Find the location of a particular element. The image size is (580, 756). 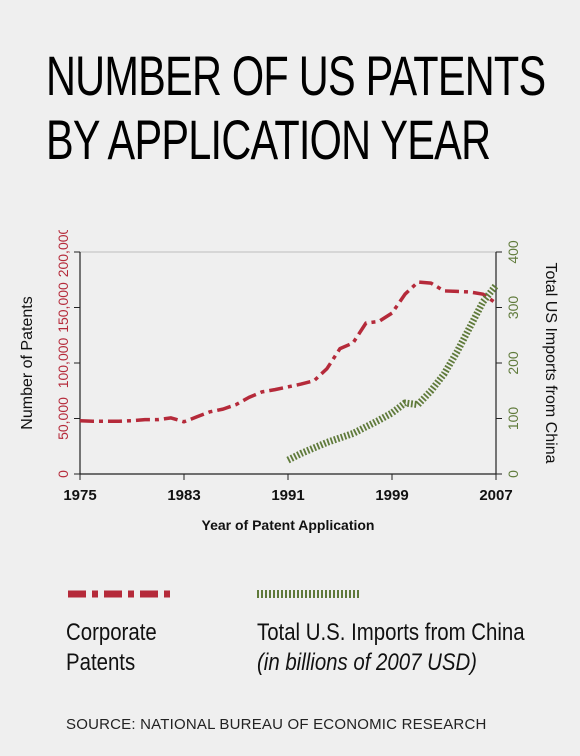

y-left-tick-label: 0 is located at coordinates (63, 474).